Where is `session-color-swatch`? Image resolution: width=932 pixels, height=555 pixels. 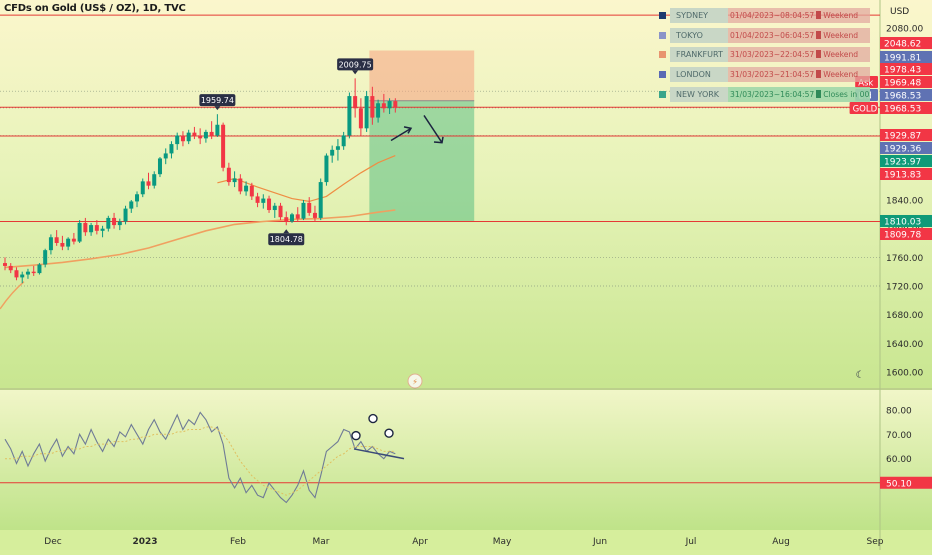 session-color-swatch is located at coordinates (662, 15).